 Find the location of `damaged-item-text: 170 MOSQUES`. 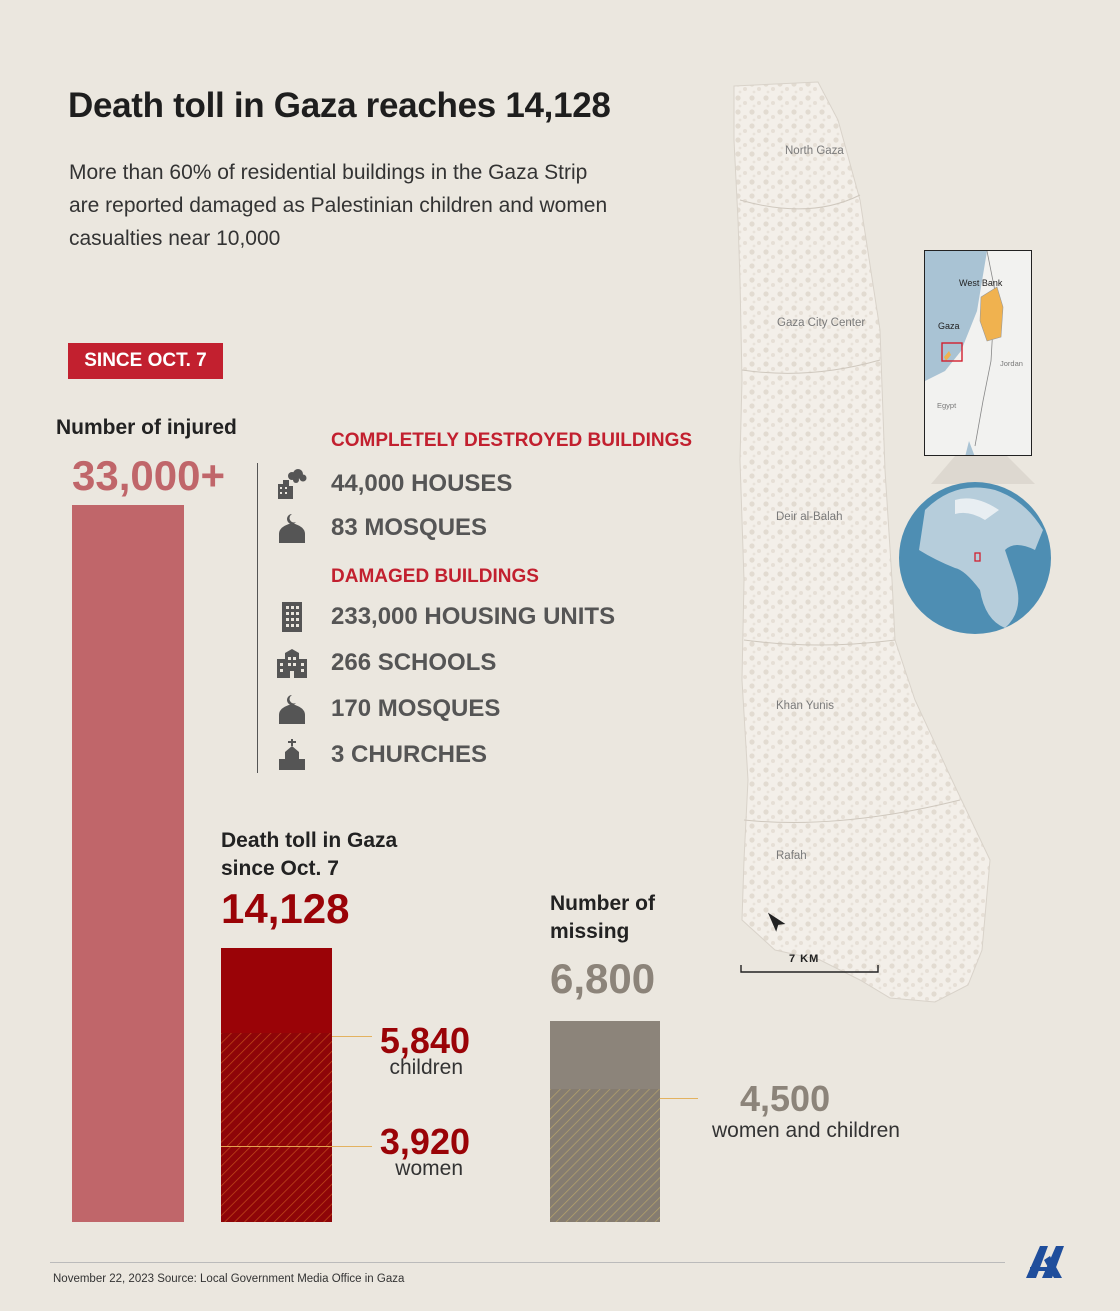

damaged-item-text: 170 MOSQUES is located at coordinates (416, 708).